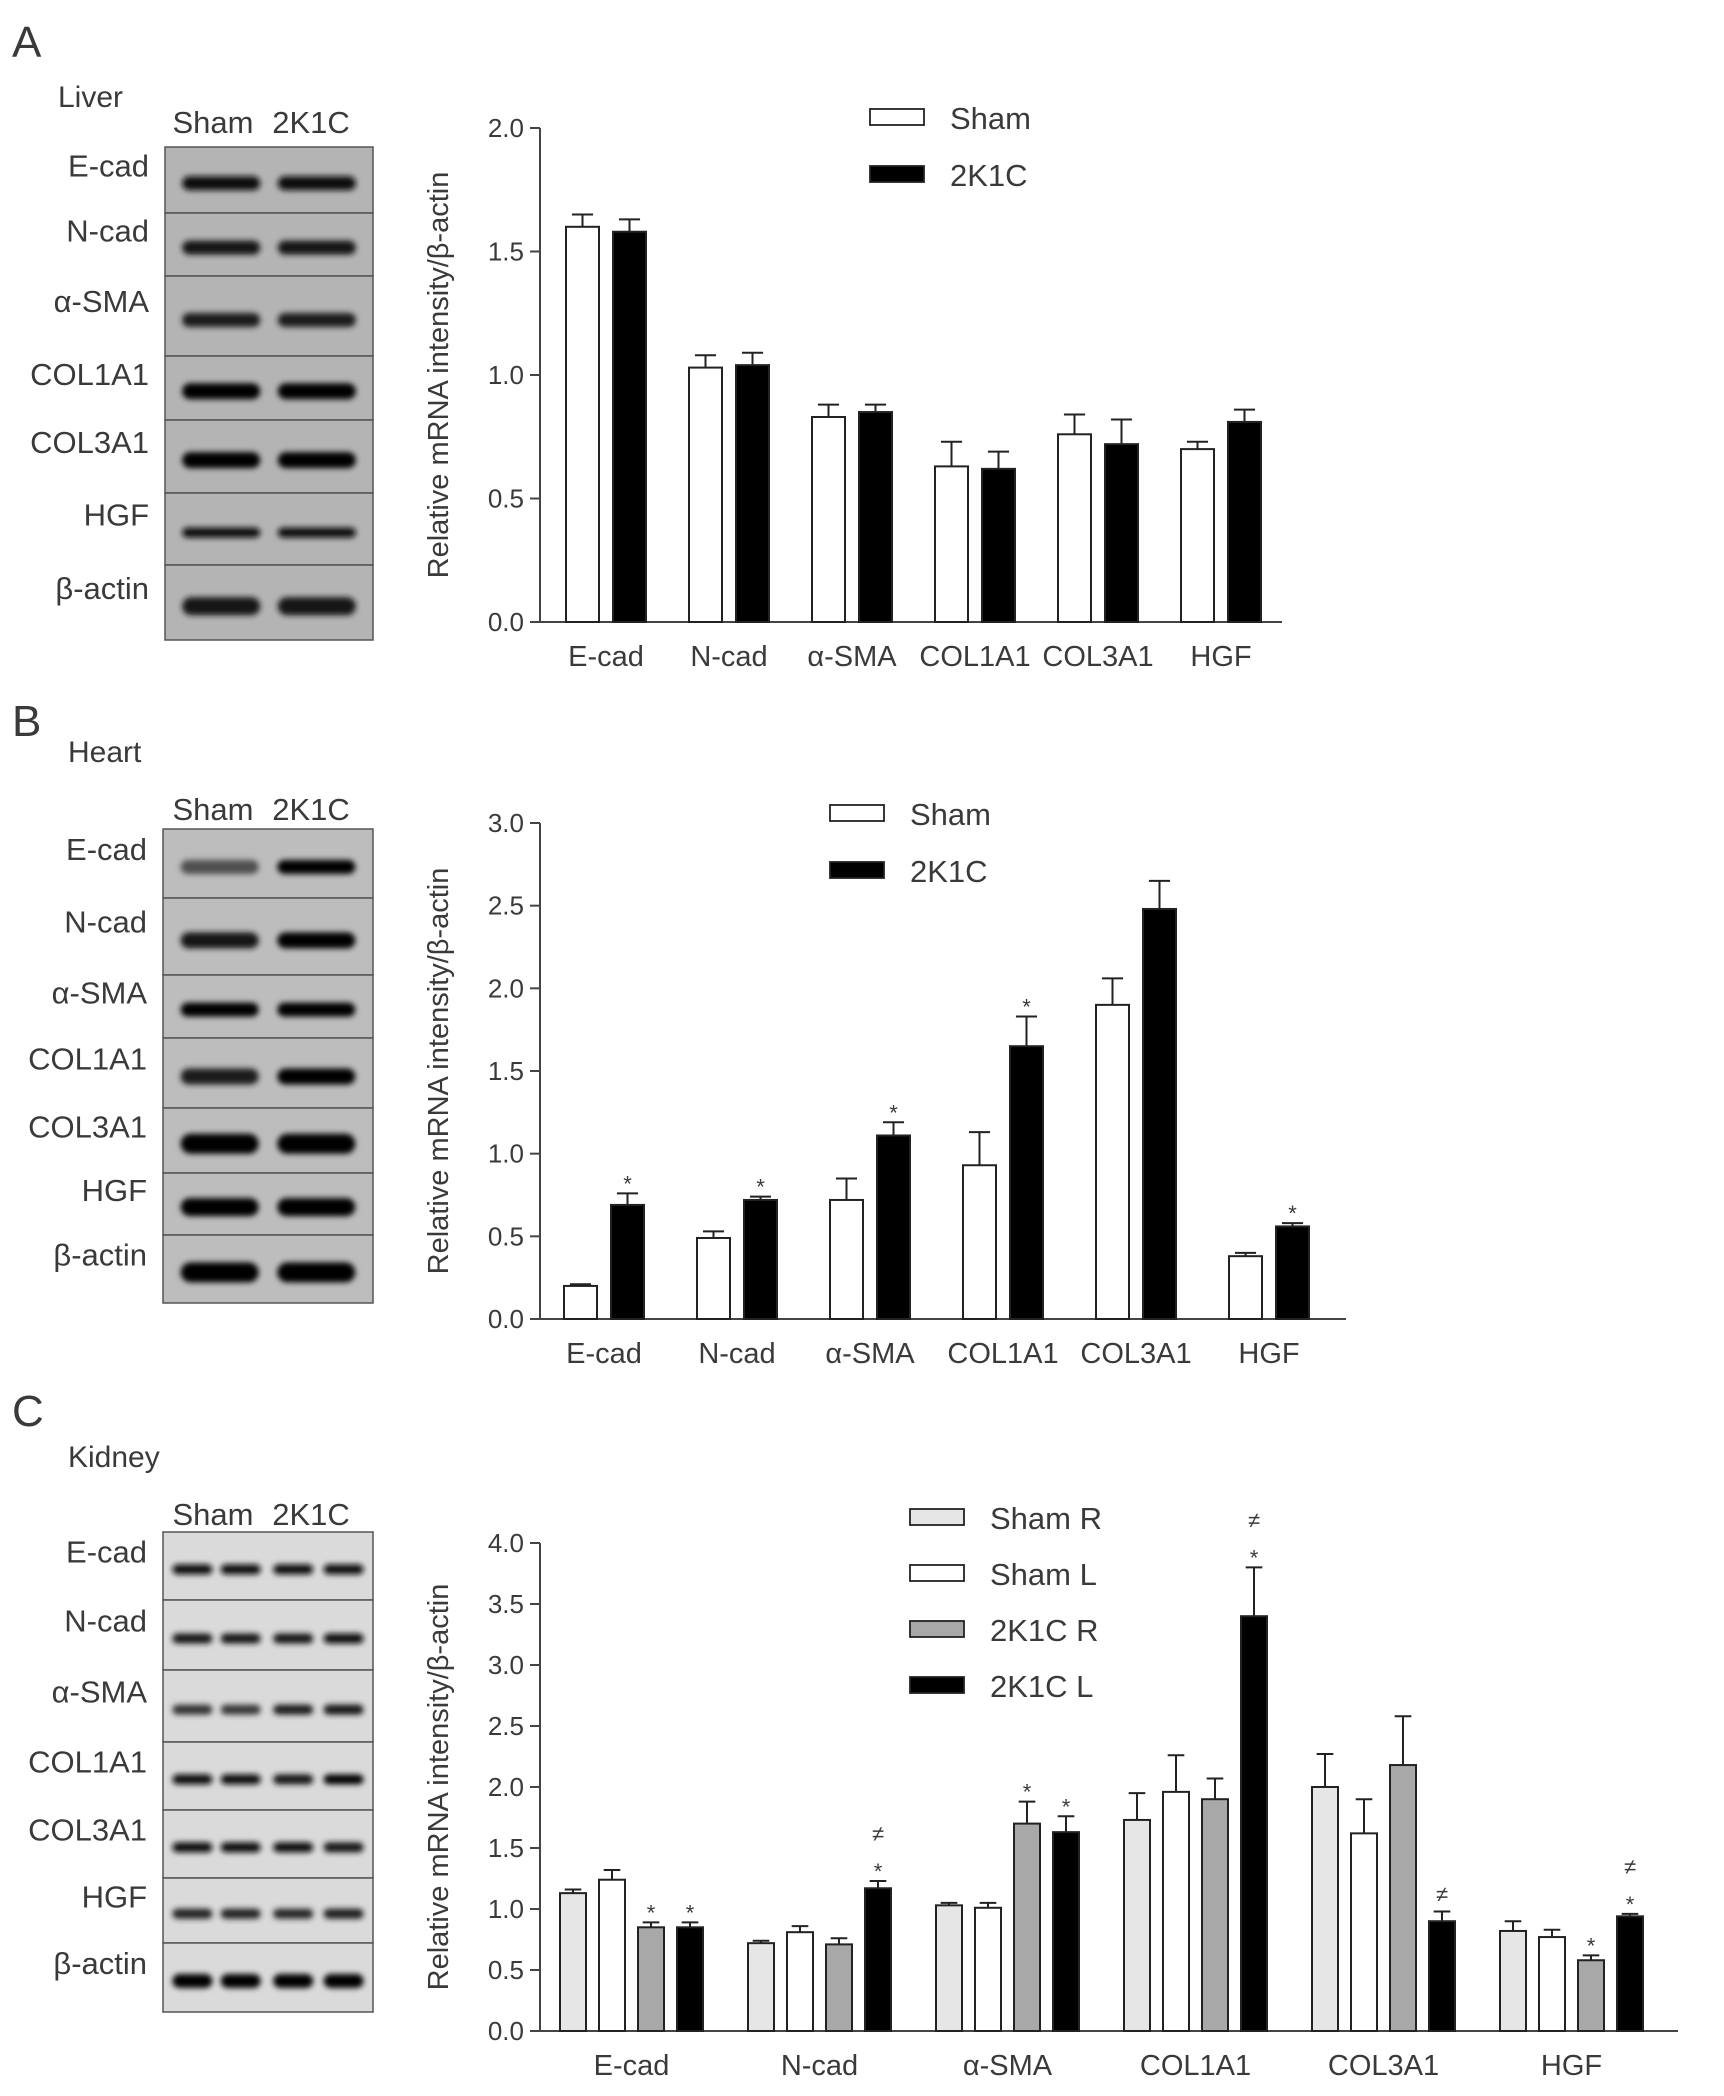 This screenshot has width=1724, height=2096. Describe the element at coordinates (506, 252) in the screenshot. I see `y-tick-label: 1.5` at that location.